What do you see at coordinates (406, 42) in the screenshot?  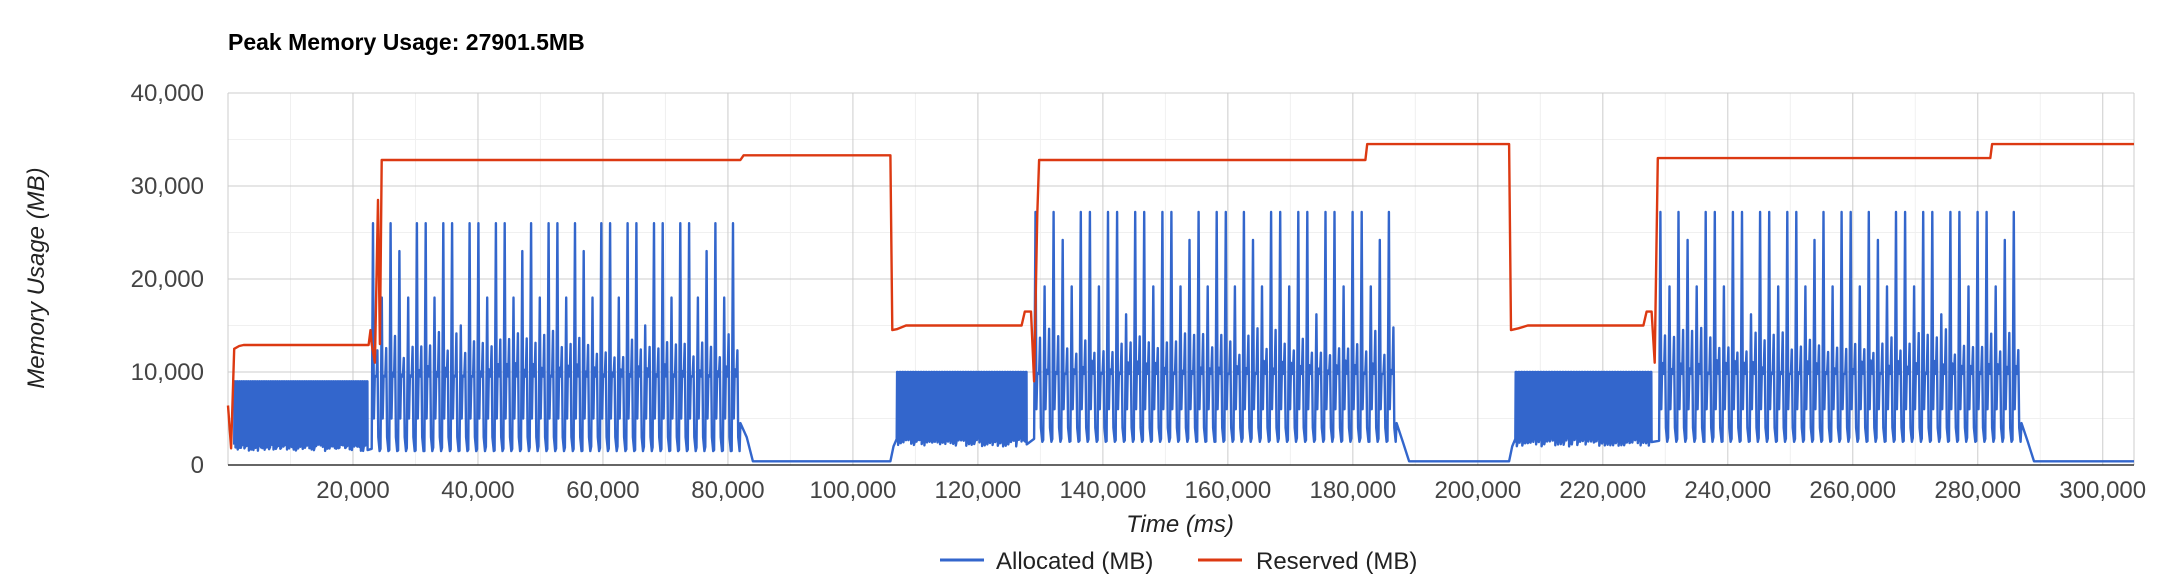 I see `chart-title: Peak Memory Usage: 27901.5MB` at bounding box center [406, 42].